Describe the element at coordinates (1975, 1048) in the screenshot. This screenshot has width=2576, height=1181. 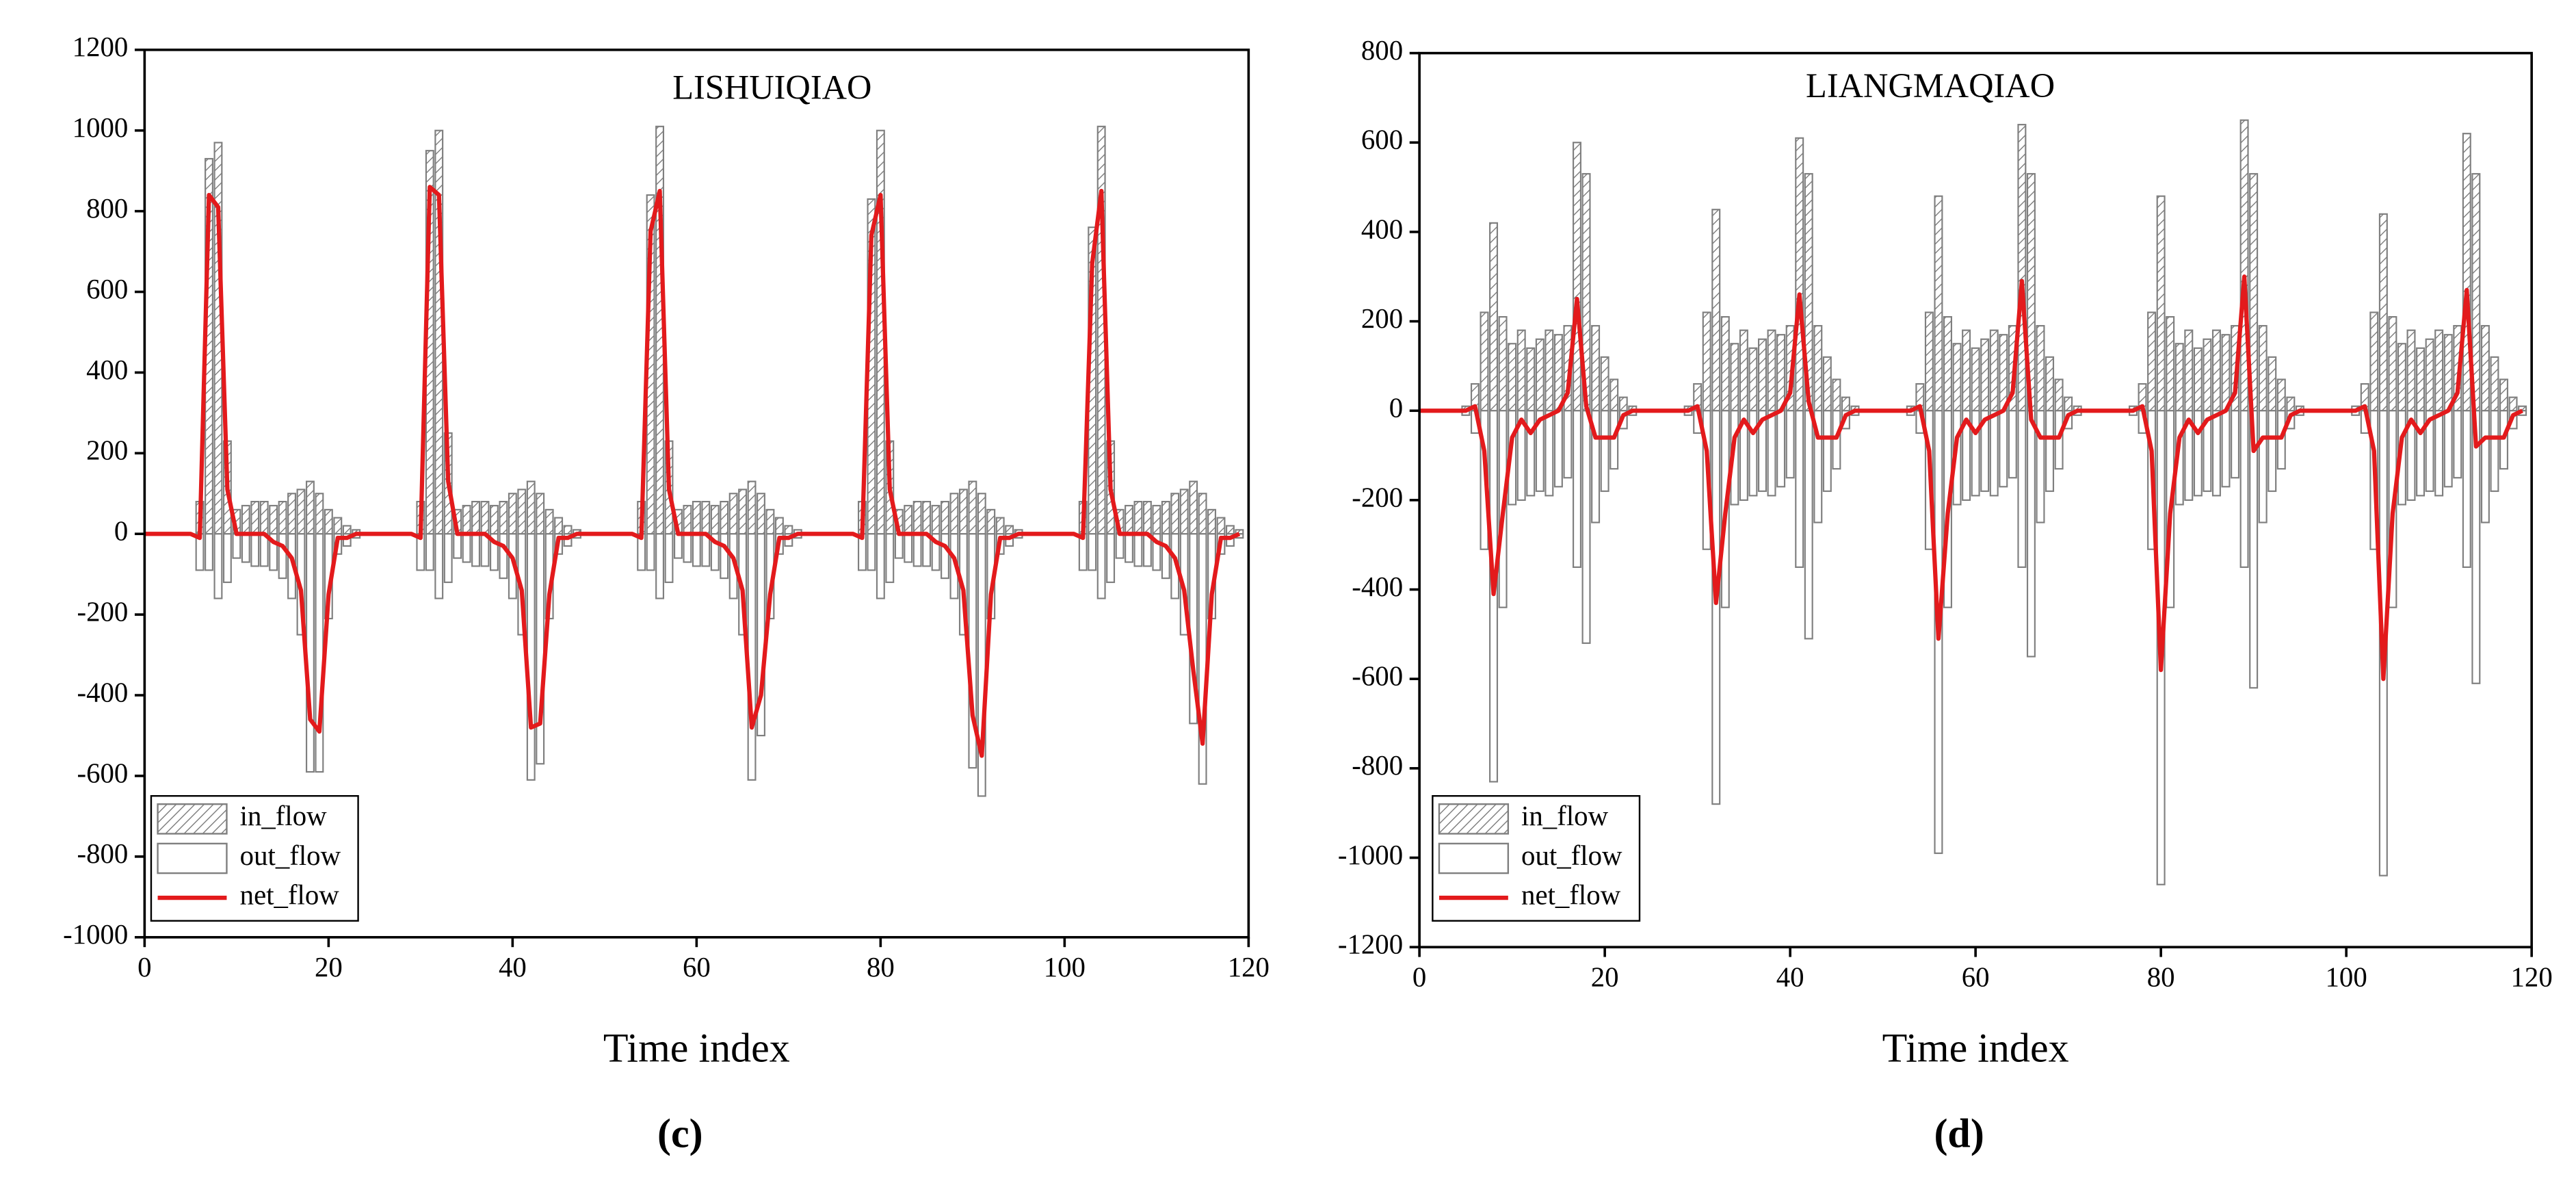
I see `x-axis-label: Time index` at that location.